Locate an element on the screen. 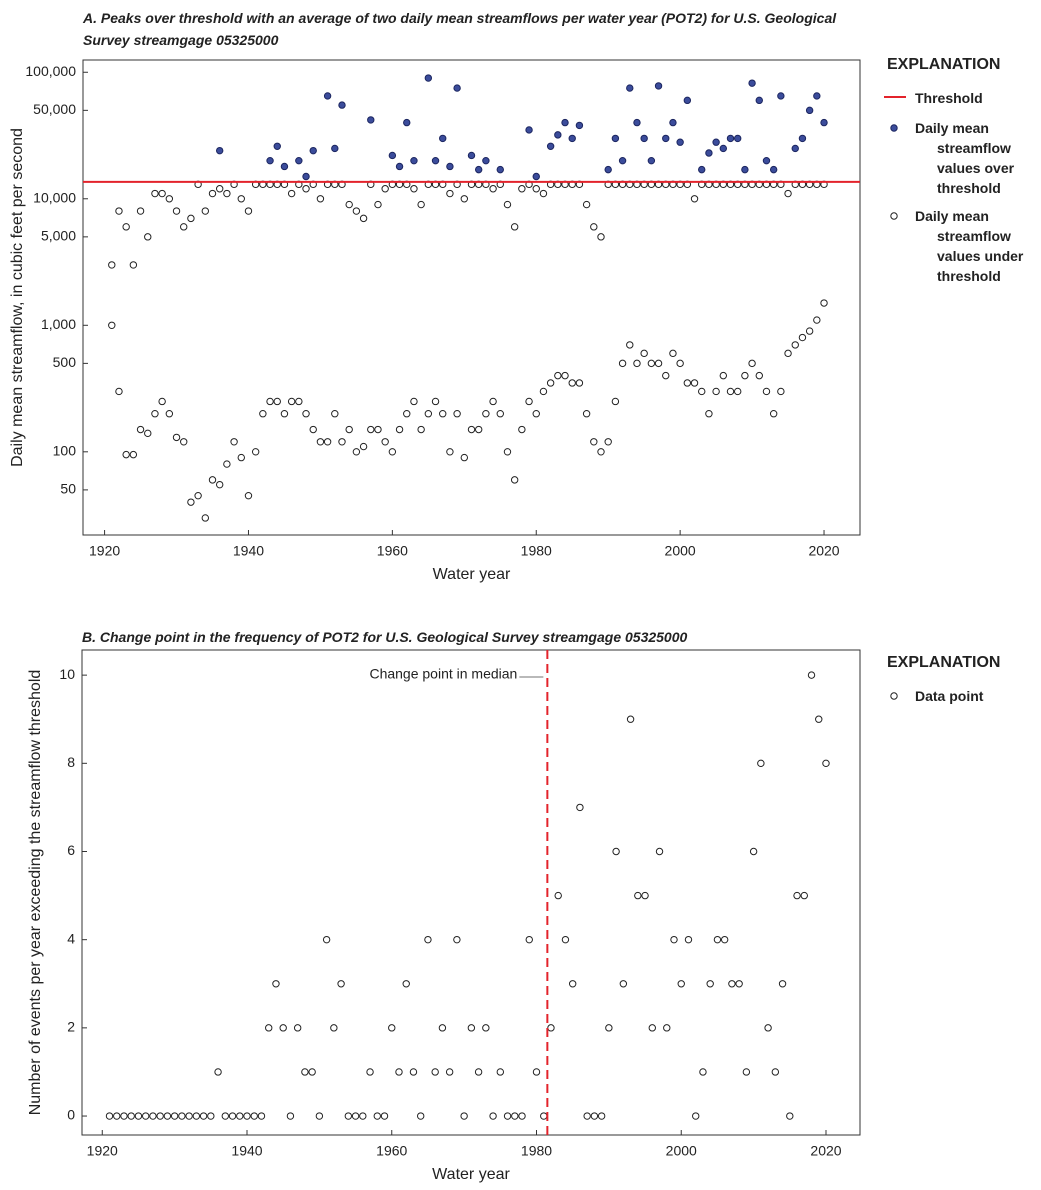 The image size is (1041, 1190). x-tick-label: 1960 is located at coordinates (392, 551).